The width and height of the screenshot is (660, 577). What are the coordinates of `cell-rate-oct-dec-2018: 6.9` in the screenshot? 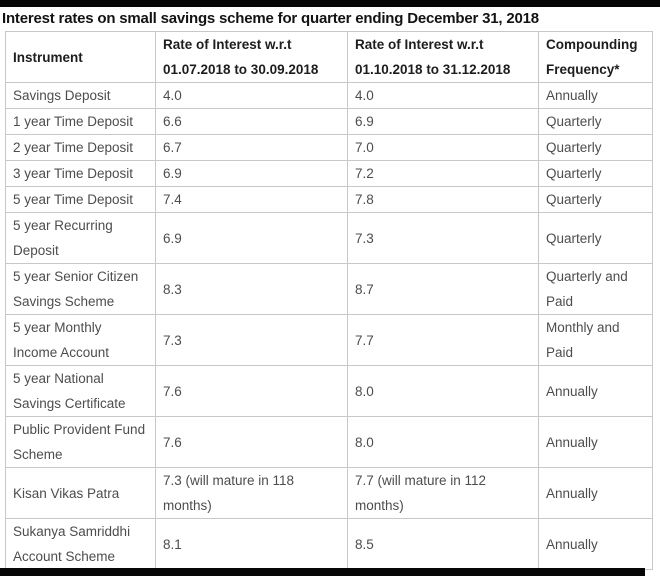 It's located at (443, 121).